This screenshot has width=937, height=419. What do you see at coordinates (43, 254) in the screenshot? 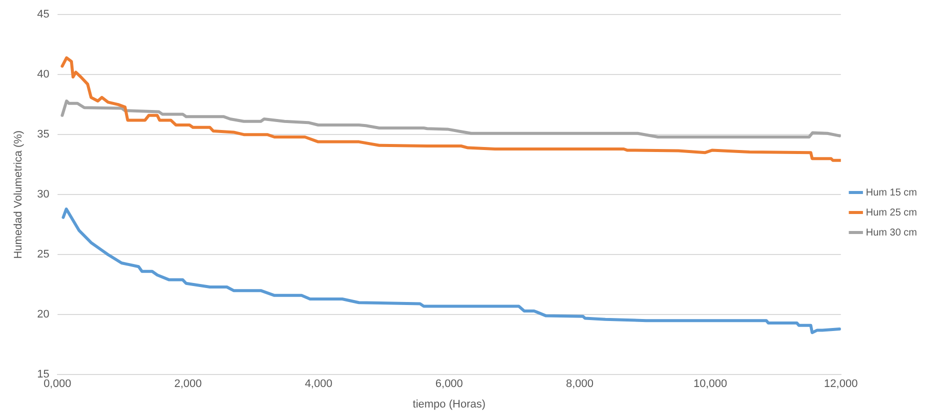
I see `y-tick-label: 25` at bounding box center [43, 254].